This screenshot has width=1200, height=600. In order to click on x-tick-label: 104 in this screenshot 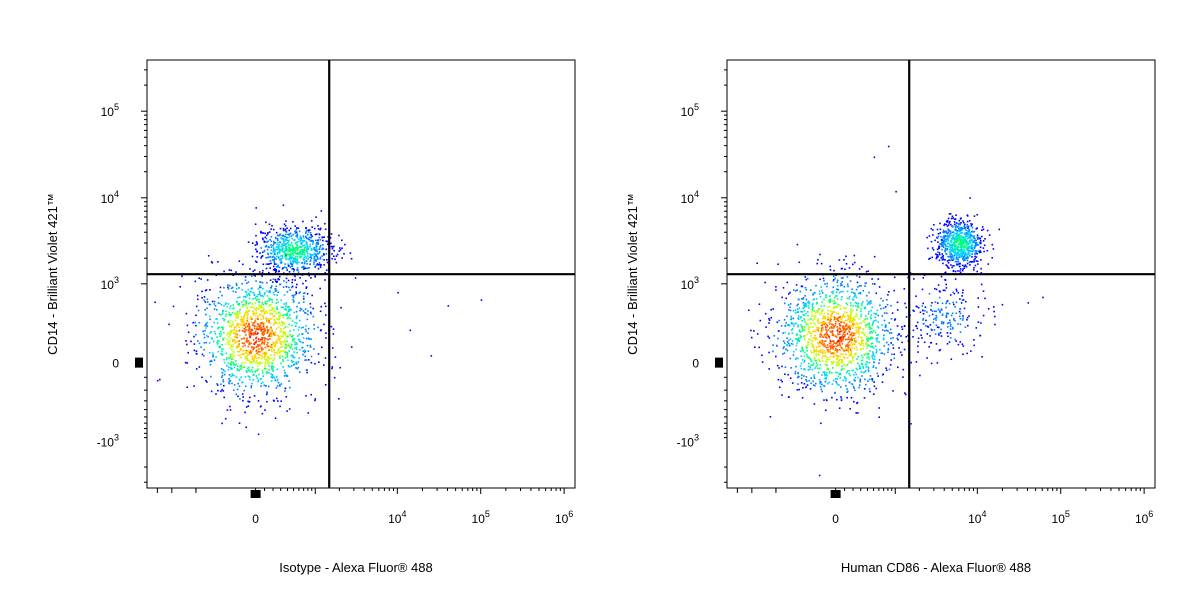, I will do `click(397, 517)`.